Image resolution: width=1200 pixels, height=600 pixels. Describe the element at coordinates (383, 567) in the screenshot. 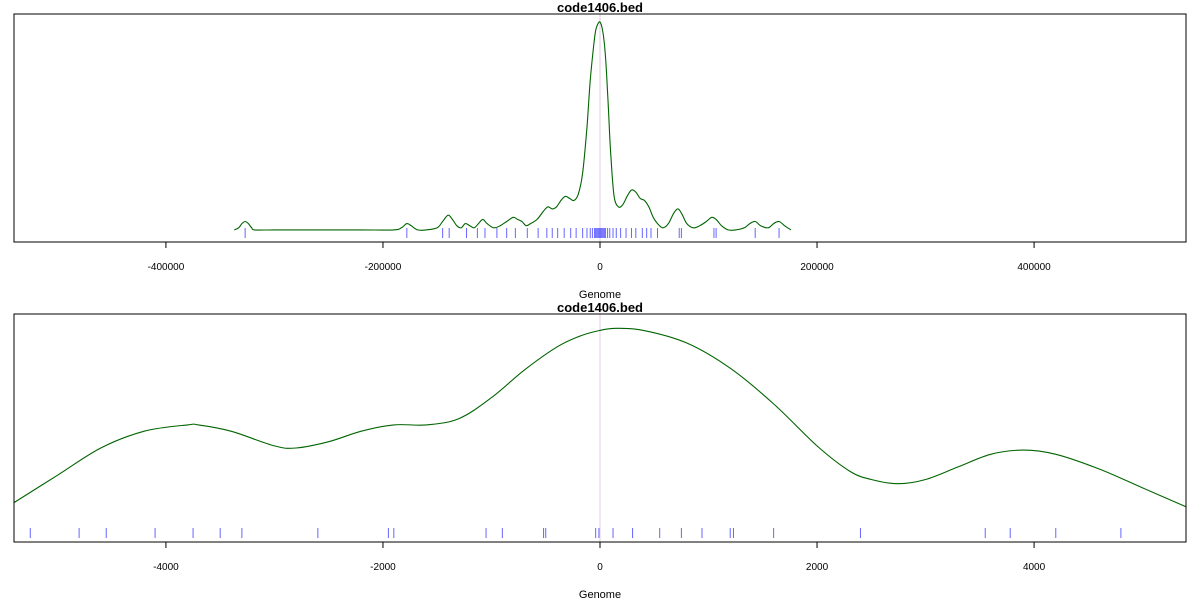

I see `x-tick-label: -2000` at that location.